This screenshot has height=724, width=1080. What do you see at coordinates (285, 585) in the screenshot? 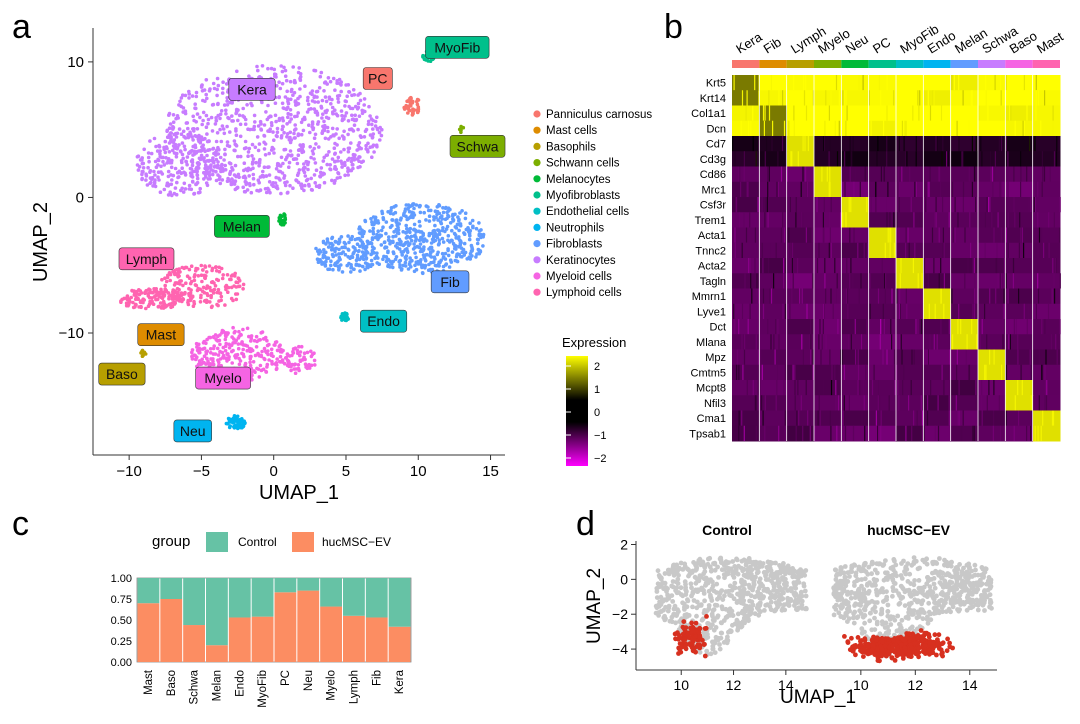
I see `bar-control` at bounding box center [285, 585].